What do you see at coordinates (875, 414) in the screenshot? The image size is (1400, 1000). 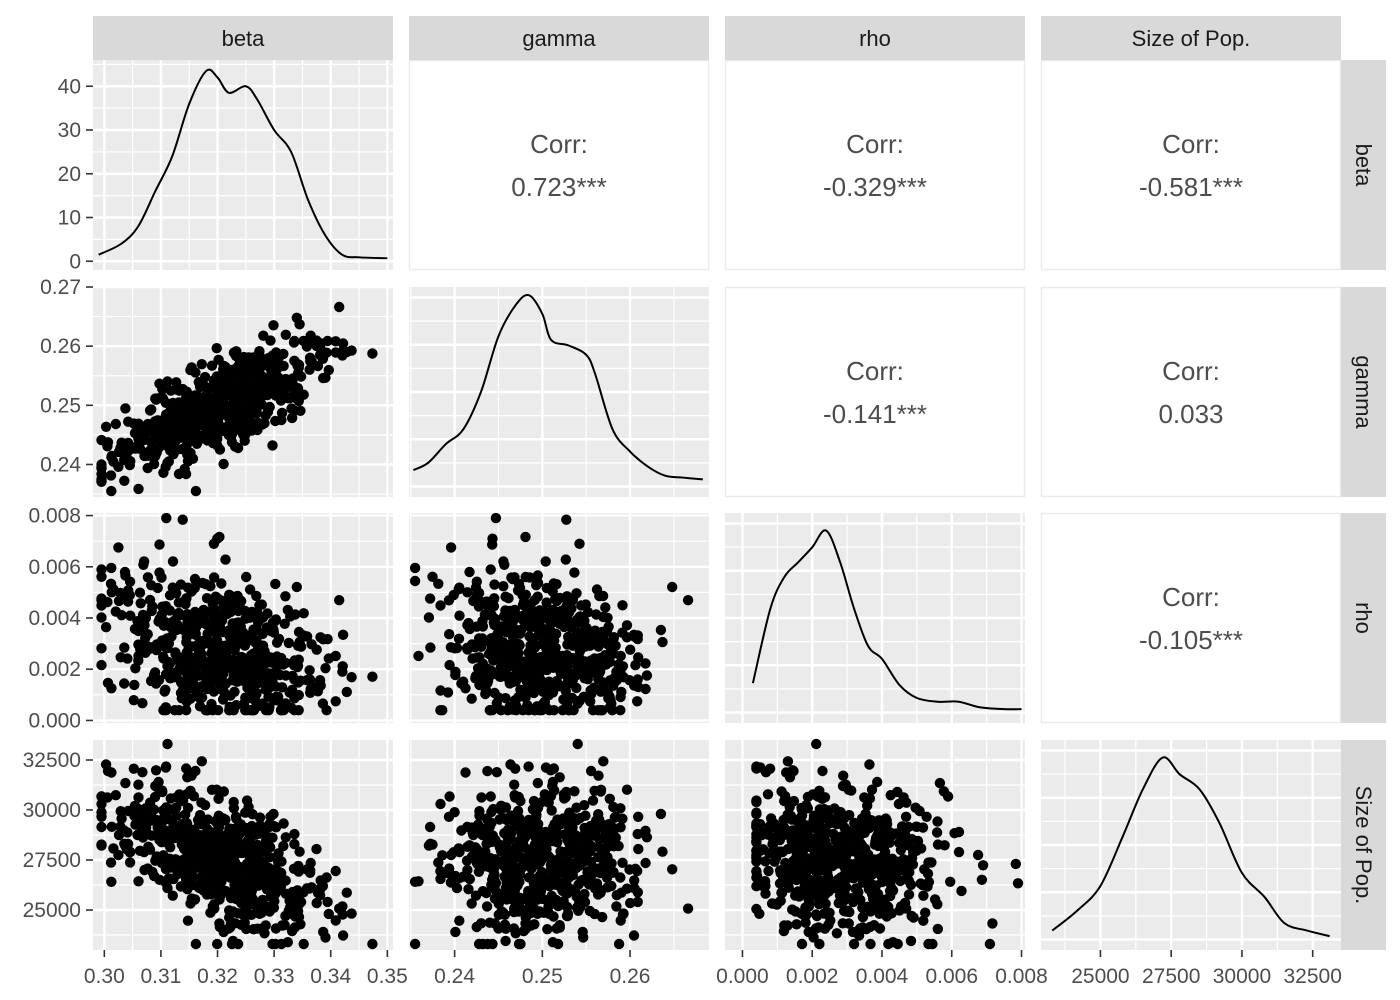 I see `corr-value-1-2: -0.141***` at bounding box center [875, 414].